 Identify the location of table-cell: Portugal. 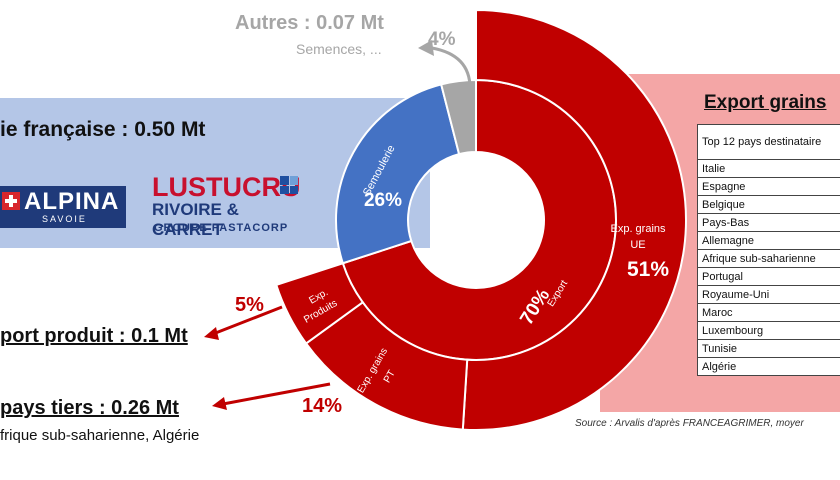
(768, 276).